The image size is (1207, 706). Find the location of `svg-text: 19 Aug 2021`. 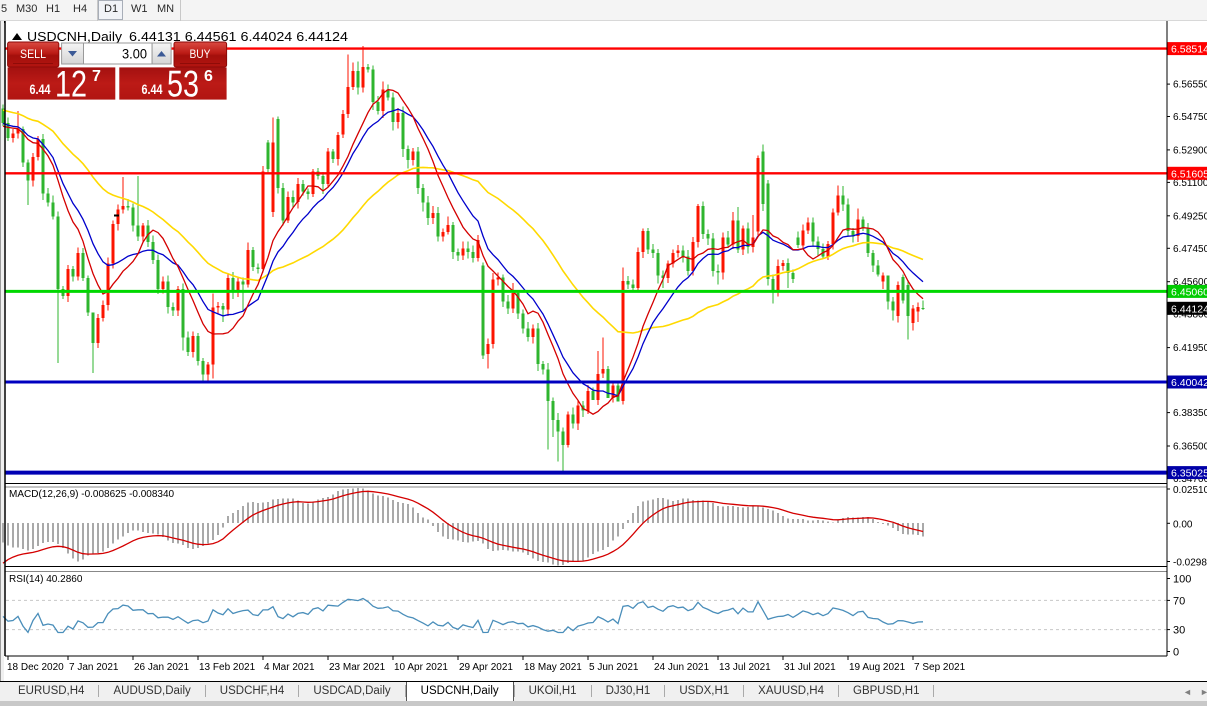

svg-text: 19 Aug 2021 is located at coordinates (877, 667).